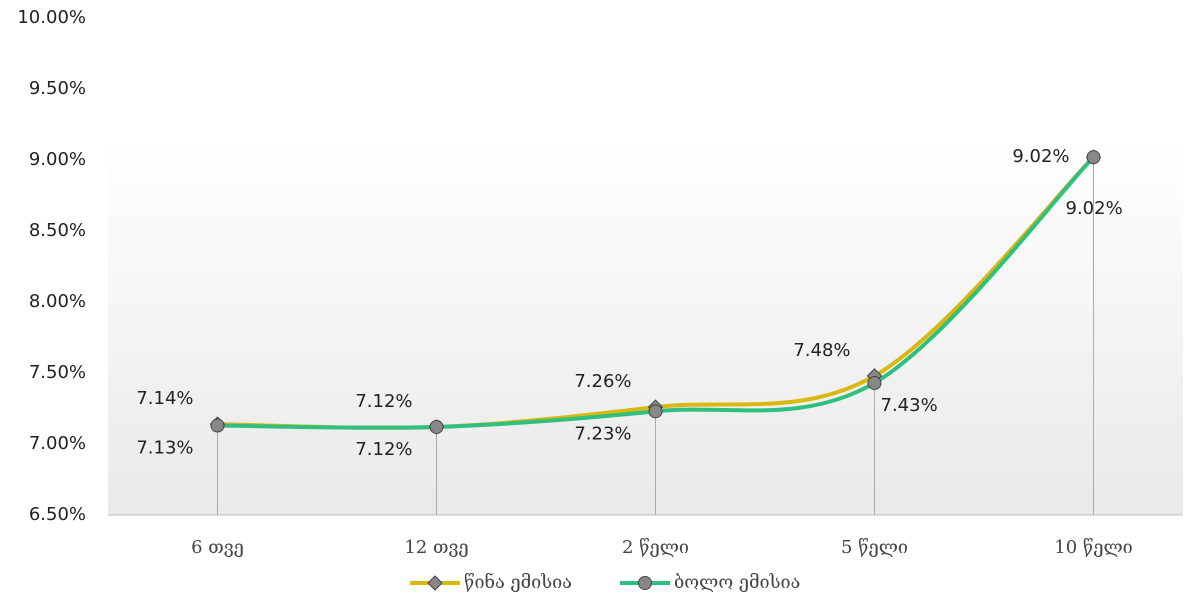 The width and height of the screenshot is (1198, 605). Describe the element at coordinates (602, 433) in the screenshot. I see `data-label: 7.23%` at that location.